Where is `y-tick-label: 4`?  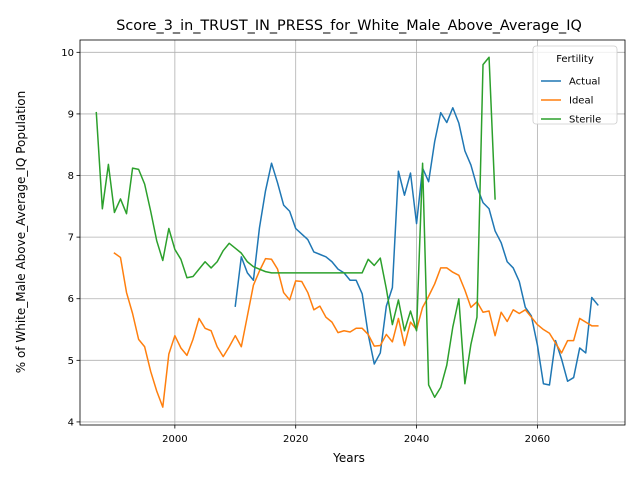
y-tick-label: 4 is located at coordinates (71, 422).